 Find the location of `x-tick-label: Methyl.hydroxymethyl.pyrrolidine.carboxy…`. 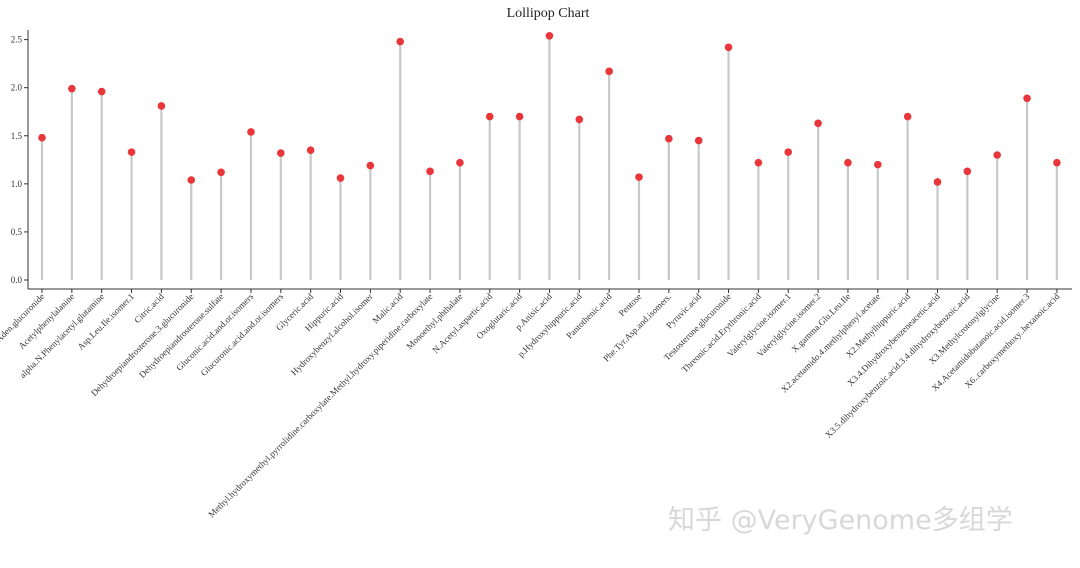

x-tick-label: Methyl.hydroxymethyl.pyrrolidine.carboxy… is located at coordinates (320, 405).